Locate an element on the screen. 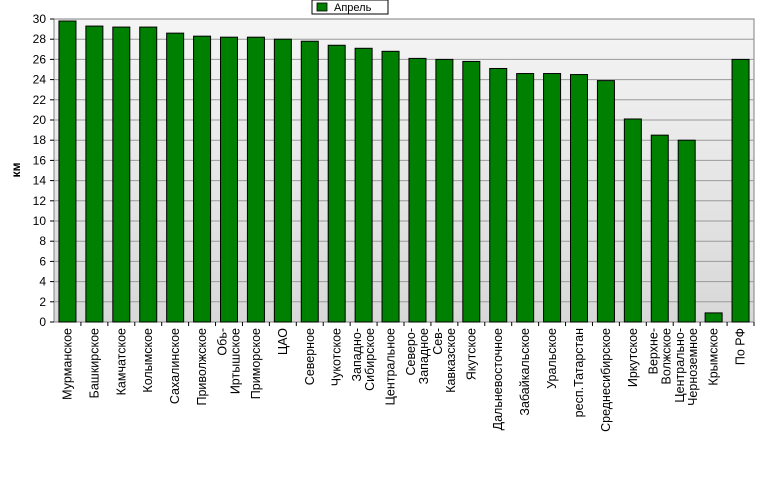 This screenshot has height=479, width=777. x-tick-label-line: Уральское is located at coordinates (552, 358).